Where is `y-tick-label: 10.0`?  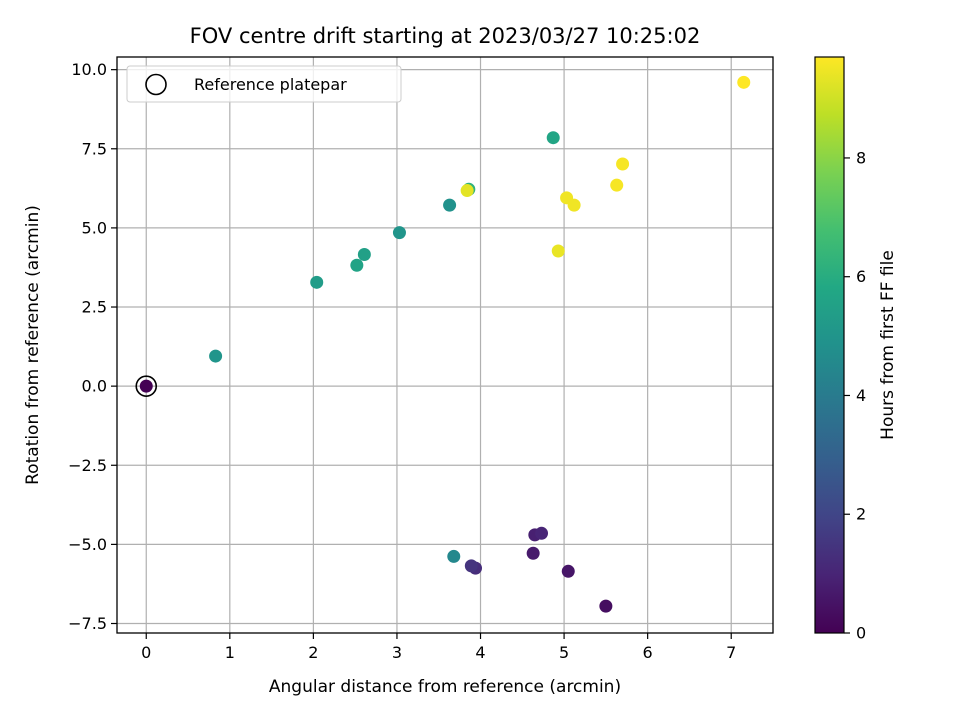
y-tick-label: 10.0 is located at coordinates (89, 69).